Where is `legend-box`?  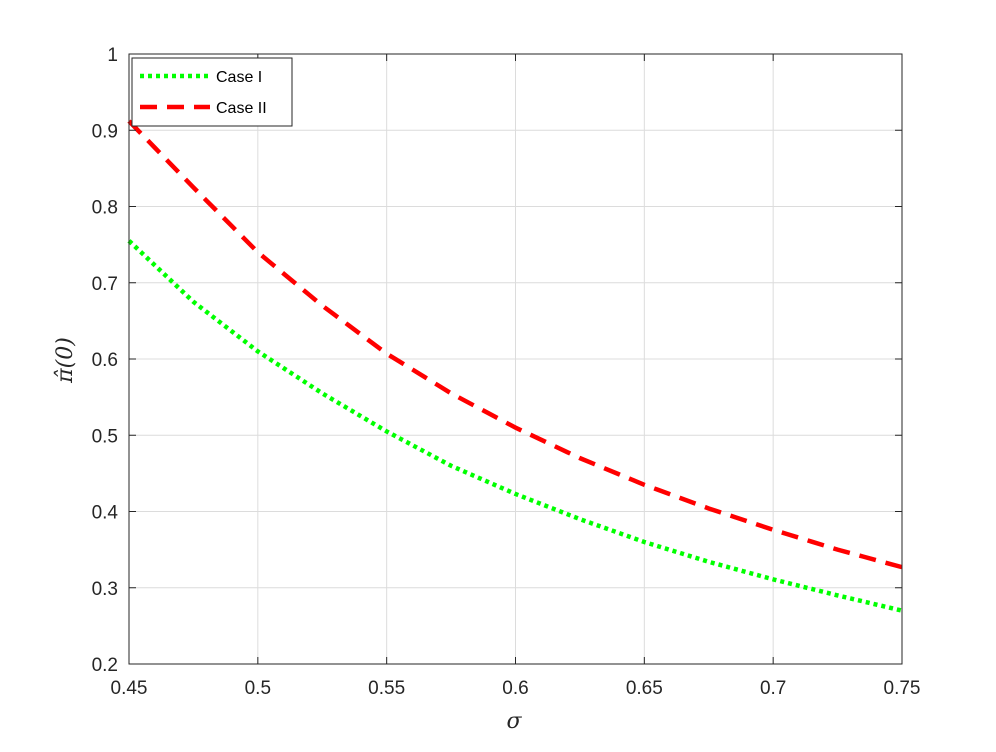
legend-box is located at coordinates (212, 92).